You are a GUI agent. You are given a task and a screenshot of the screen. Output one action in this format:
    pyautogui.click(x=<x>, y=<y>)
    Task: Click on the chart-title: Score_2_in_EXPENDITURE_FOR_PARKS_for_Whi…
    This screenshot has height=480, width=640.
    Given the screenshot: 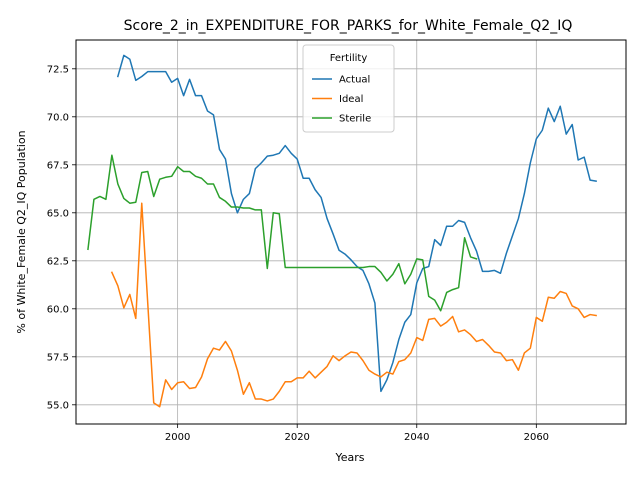 What is the action you would take?
    pyautogui.click(x=348, y=26)
    